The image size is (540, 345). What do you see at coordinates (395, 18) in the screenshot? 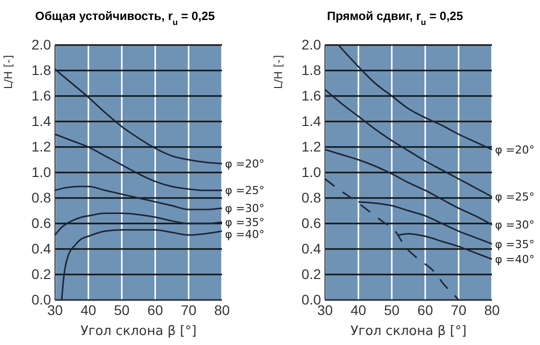
I see `chart-title: Прямой сдвиг, r$_{u}$ = 0,25` at bounding box center [395, 18].